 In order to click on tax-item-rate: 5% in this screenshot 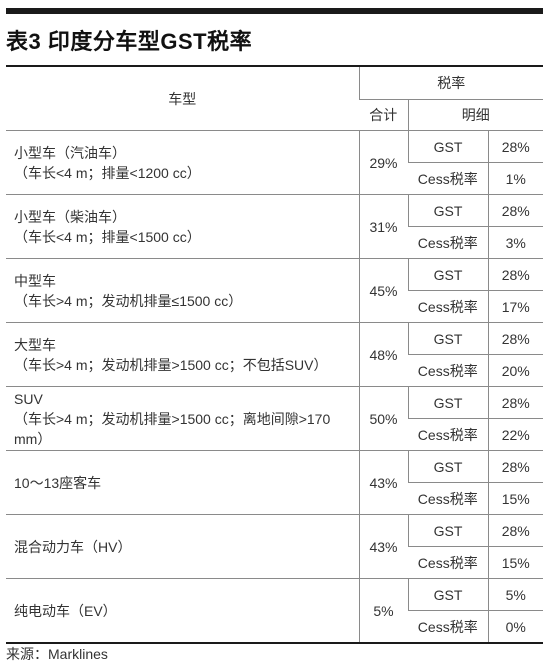, I will do `click(515, 594)`.